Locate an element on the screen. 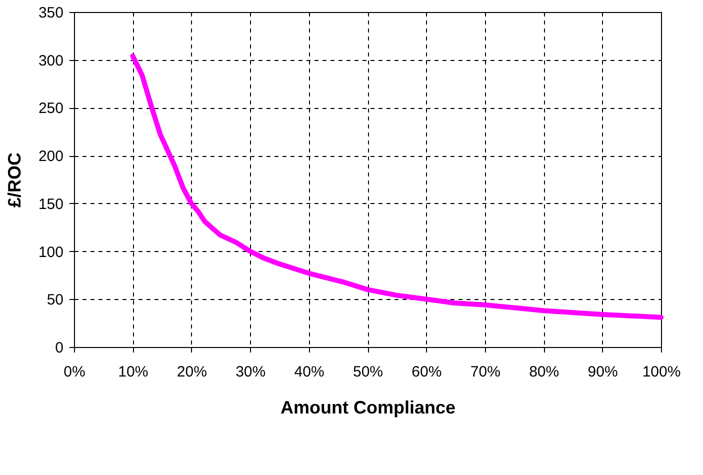 The image size is (703, 475). y-tick-label: 100 is located at coordinates (51, 252).